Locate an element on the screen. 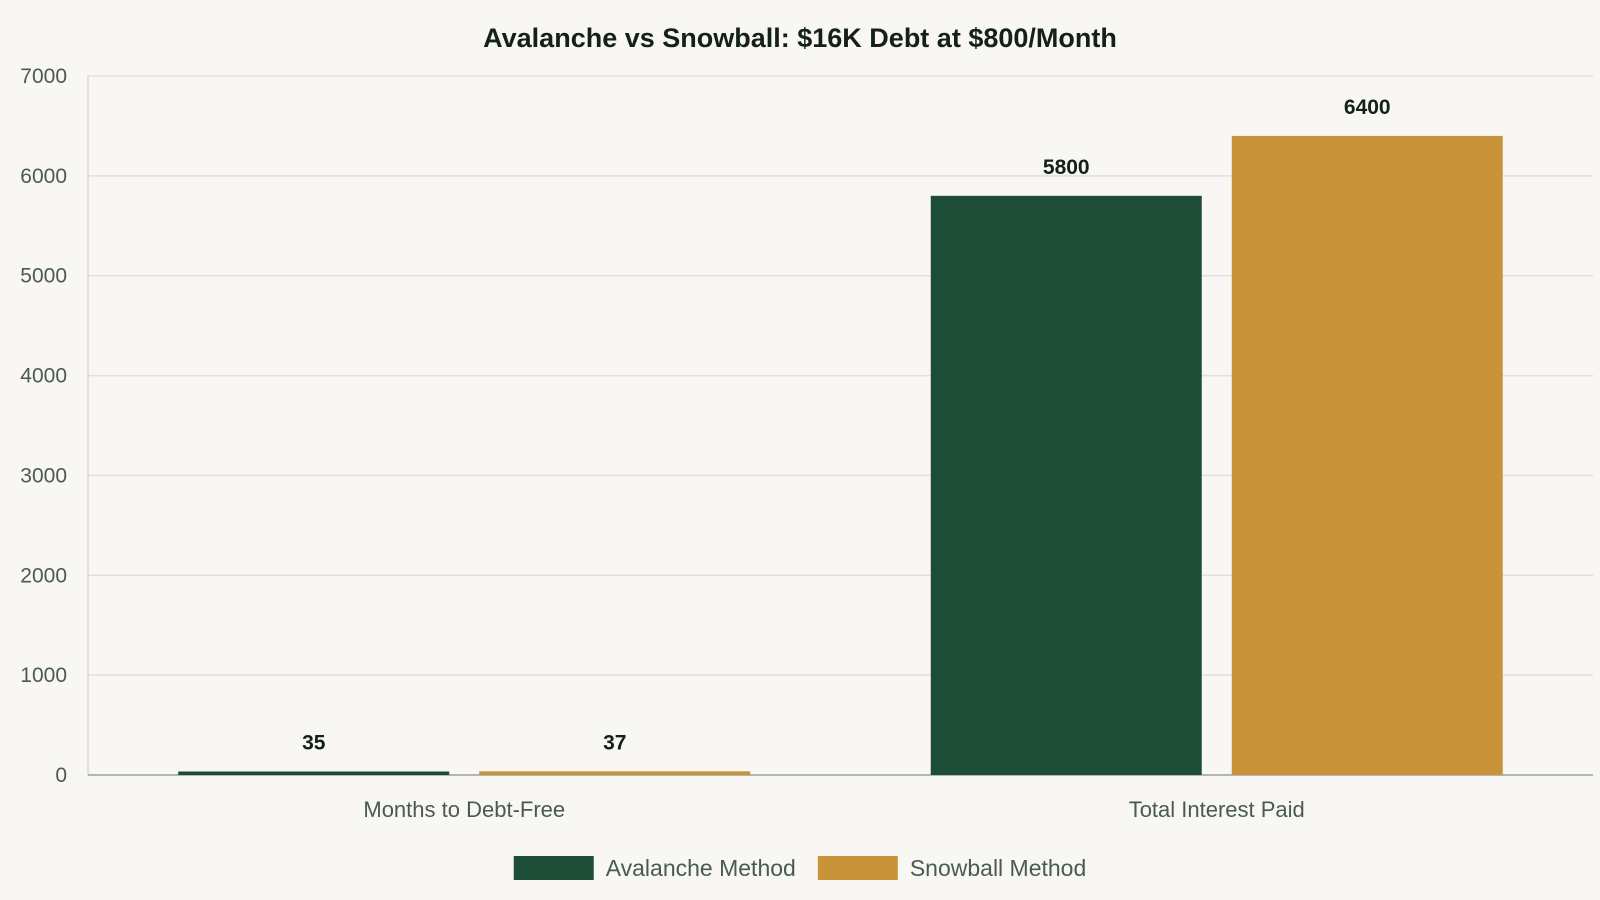  y-tick-label: 3000 is located at coordinates (43, 475).